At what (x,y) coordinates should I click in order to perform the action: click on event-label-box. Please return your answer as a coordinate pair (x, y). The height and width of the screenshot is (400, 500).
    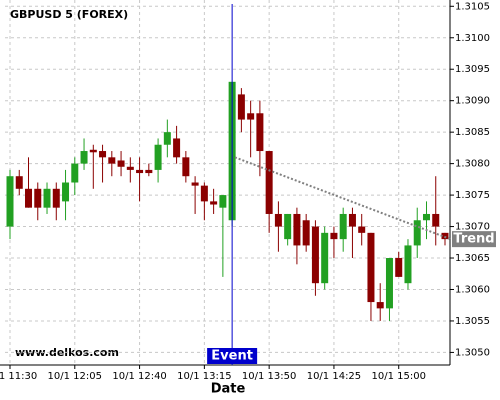
    Looking at the image, I should click on (232, 356).